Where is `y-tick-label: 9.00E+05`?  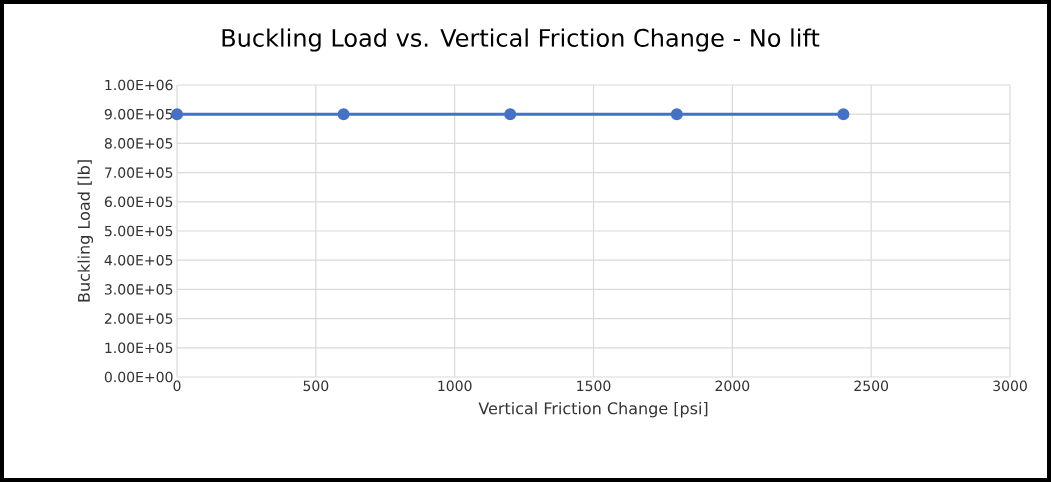
y-tick-label: 9.00E+05 is located at coordinates (138, 114).